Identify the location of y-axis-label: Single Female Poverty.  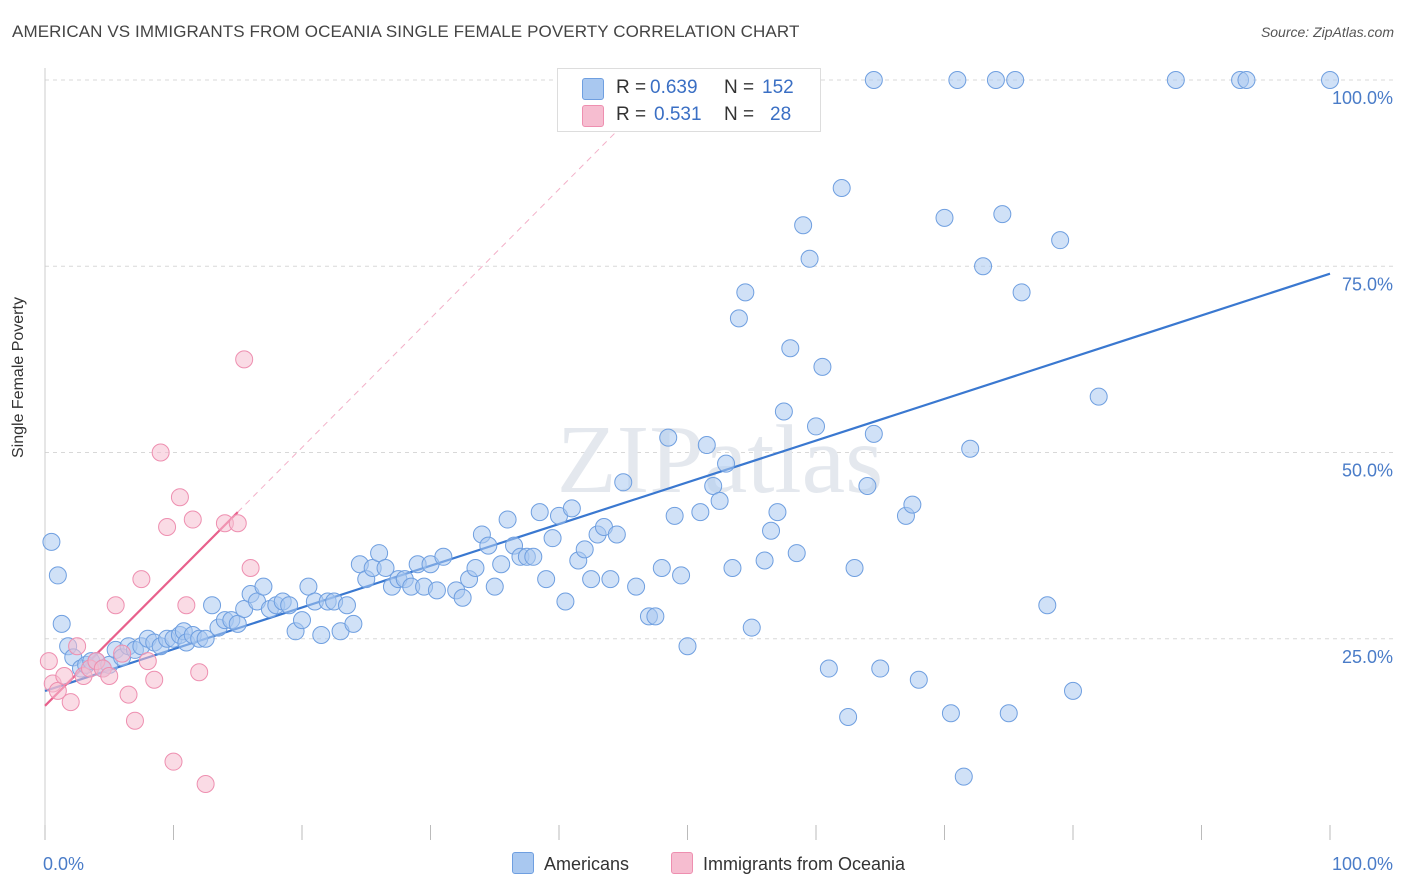
(18, 377).